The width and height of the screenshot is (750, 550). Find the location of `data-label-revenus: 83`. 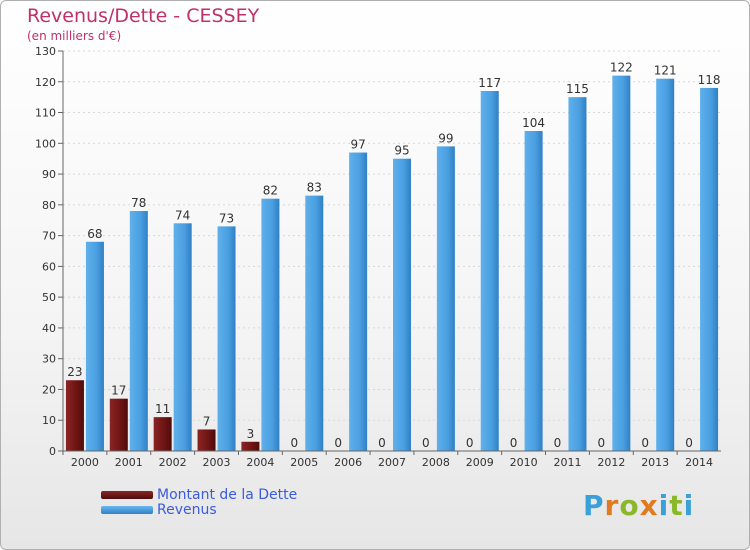

data-label-revenus: 83 is located at coordinates (314, 188).